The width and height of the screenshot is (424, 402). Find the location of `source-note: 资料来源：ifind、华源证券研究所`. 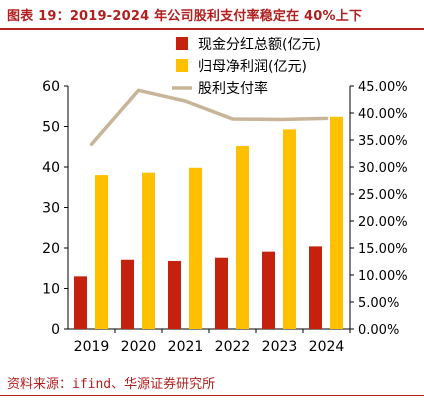

source-note: 资料来源：ifind、华源证券研究所 is located at coordinates (111, 384).